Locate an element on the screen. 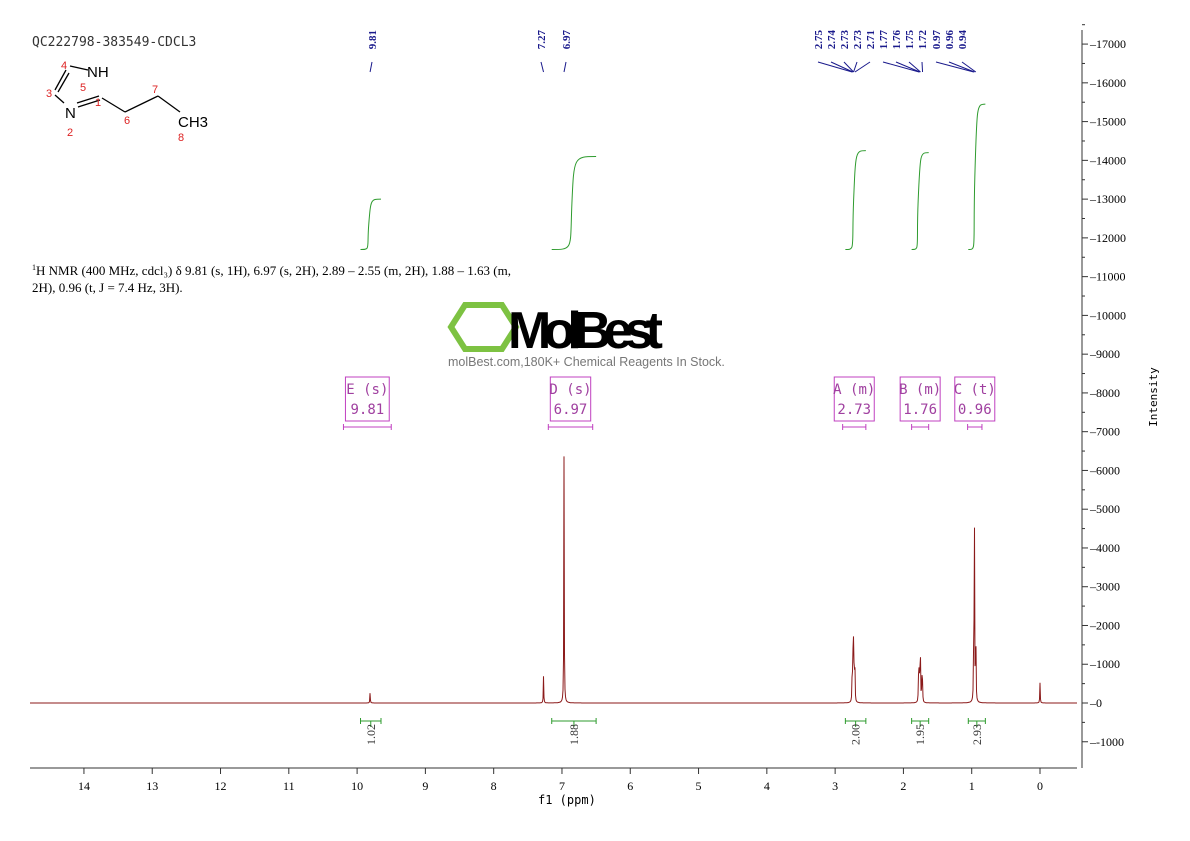 The height and width of the screenshot is (841, 1190). x-tick-label: 10 is located at coordinates (357, 786).